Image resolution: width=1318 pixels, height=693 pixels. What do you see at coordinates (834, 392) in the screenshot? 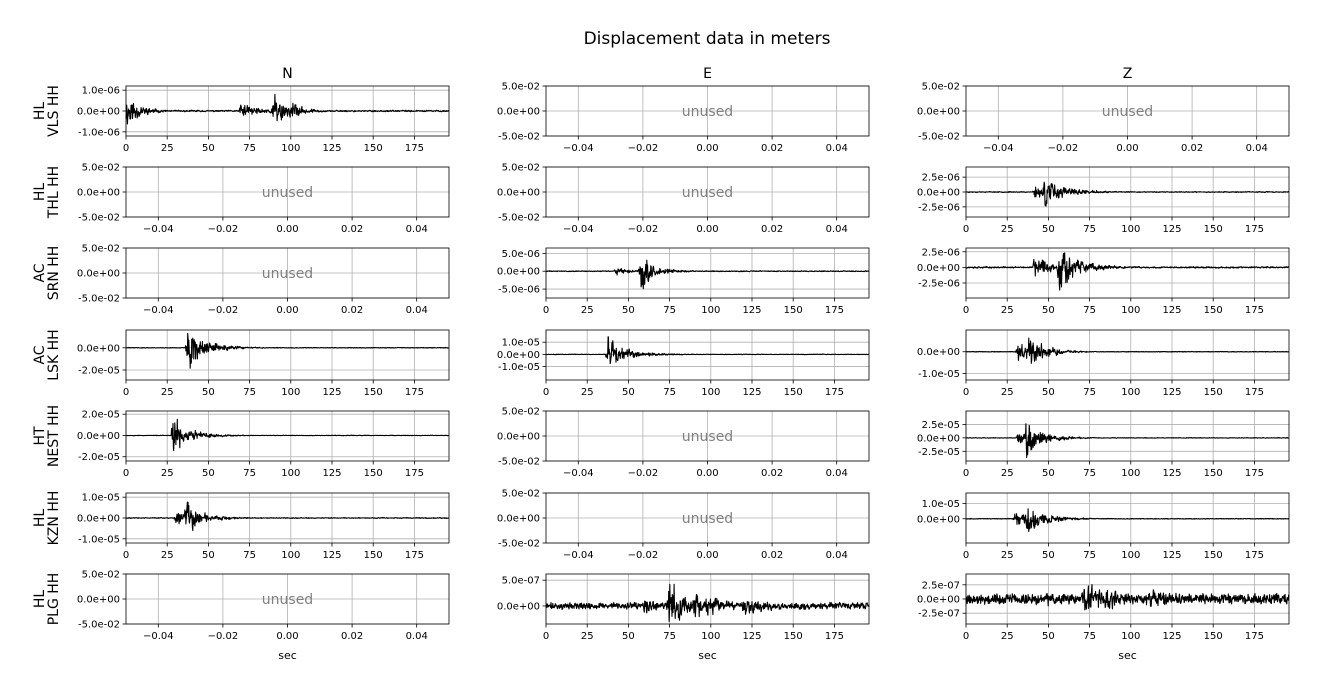
I see `x-tick-label: 175` at bounding box center [834, 392].